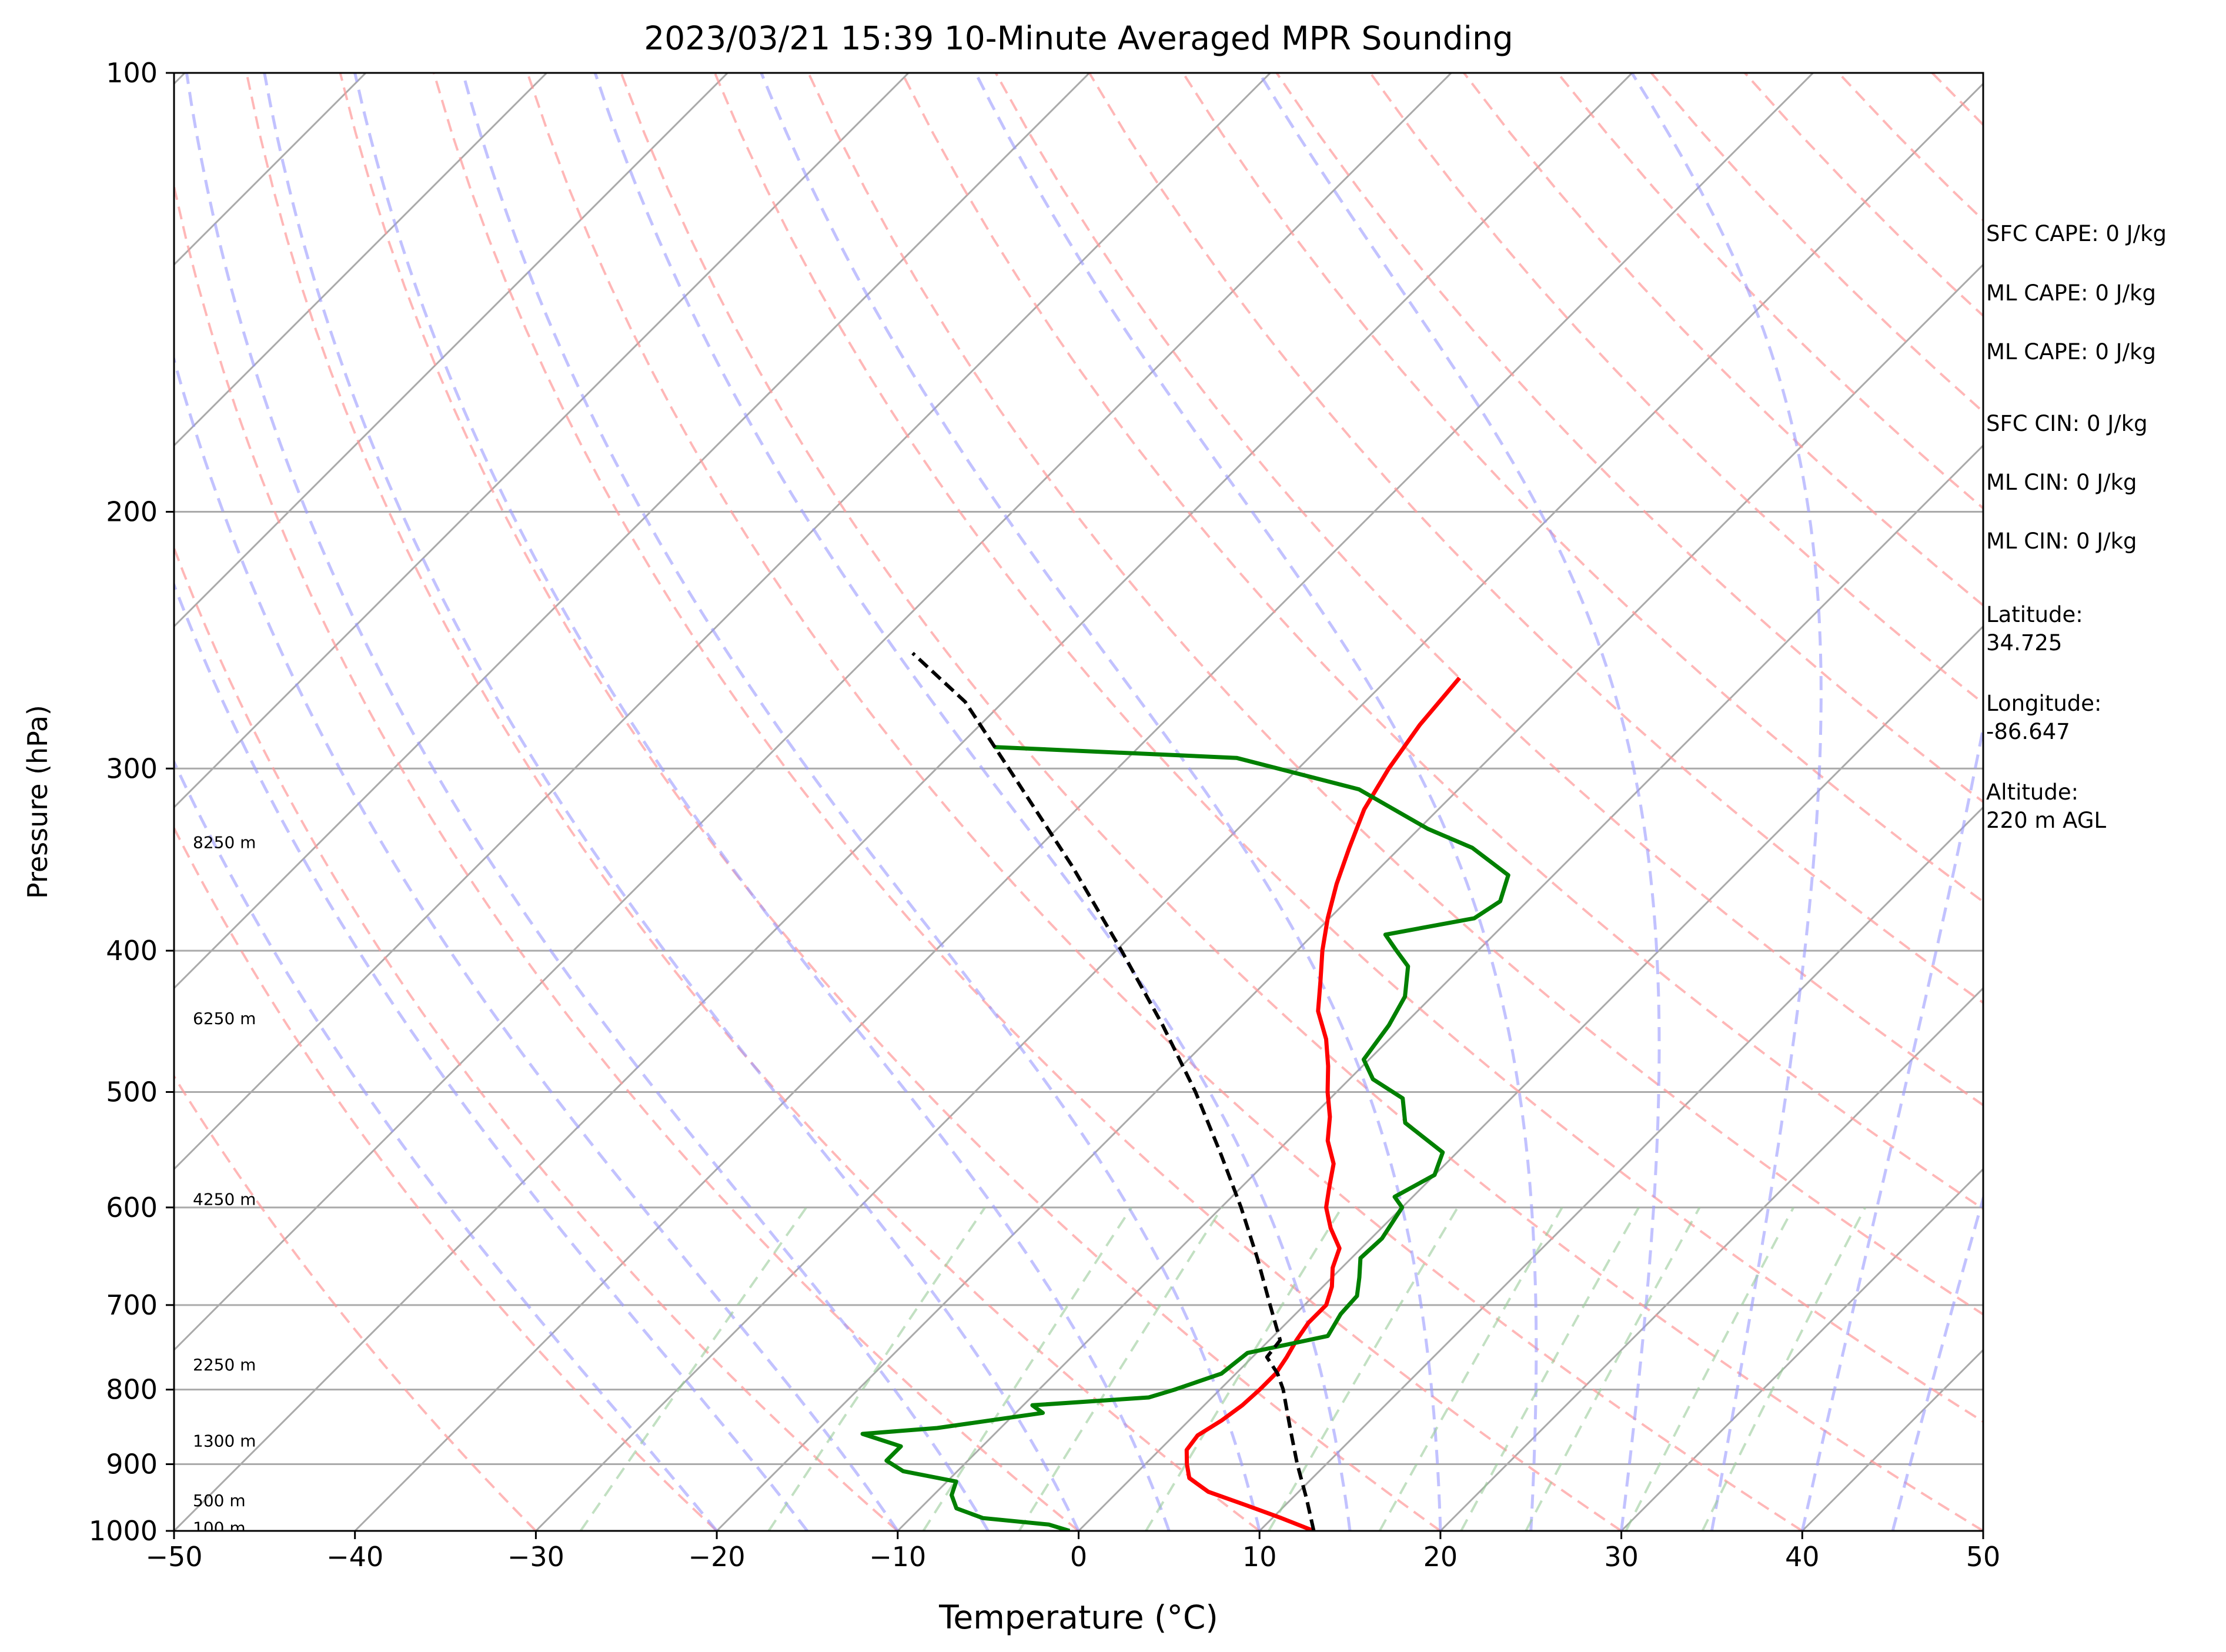 The height and width of the screenshot is (1652, 2226). Describe the element at coordinates (224, 1441) in the screenshot. I see `height-label: 1300 m` at that location.